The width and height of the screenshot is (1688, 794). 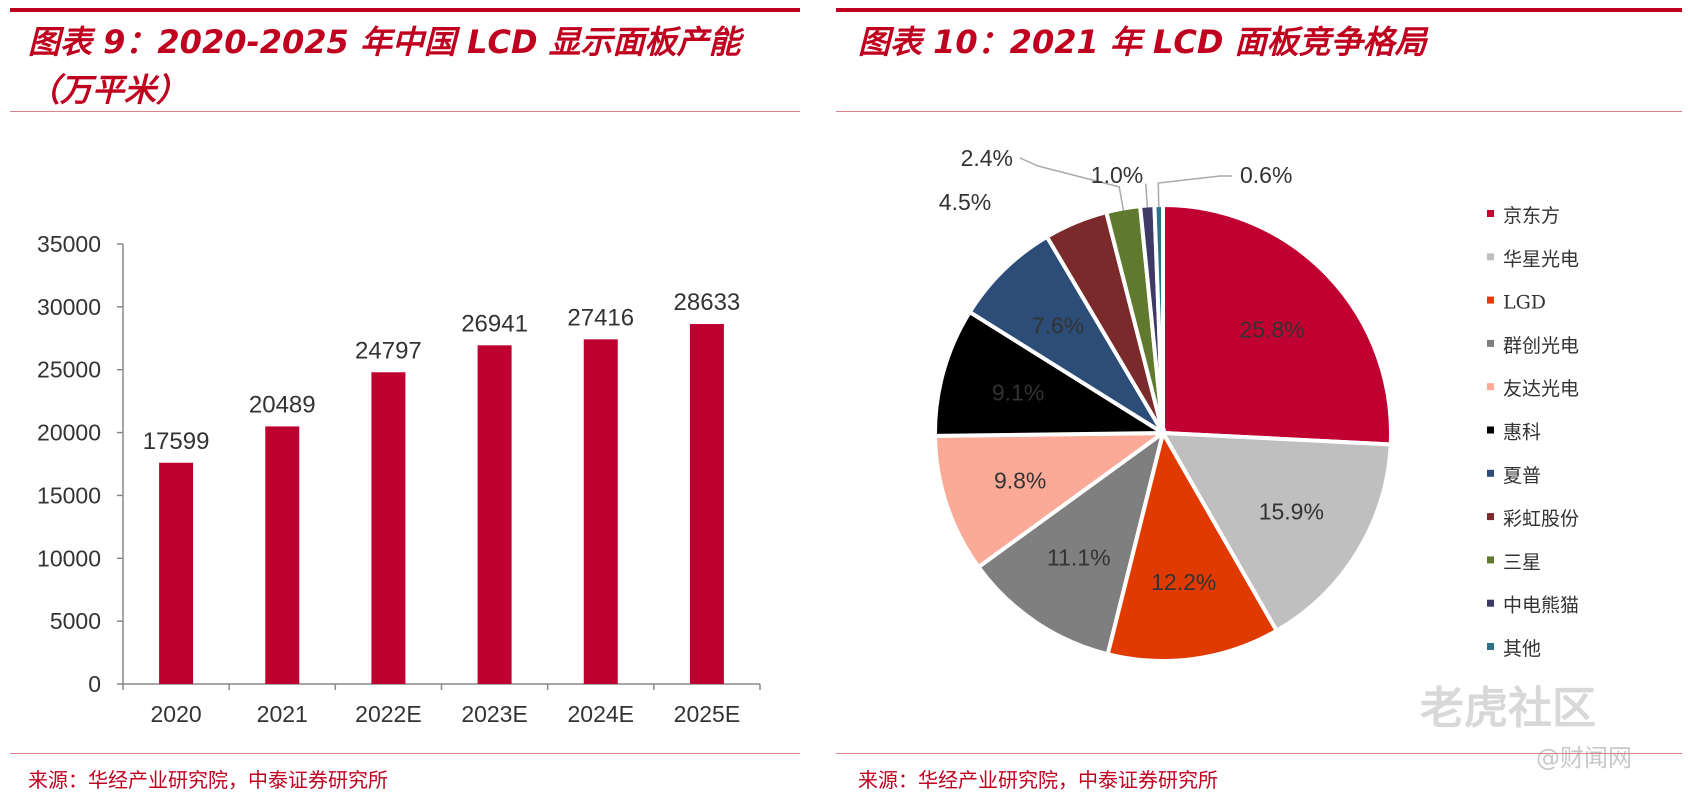 What do you see at coordinates (1038, 780) in the screenshot?
I see `pie-chart-source: 来源：华经产业研究院，中泰证券研究所` at bounding box center [1038, 780].